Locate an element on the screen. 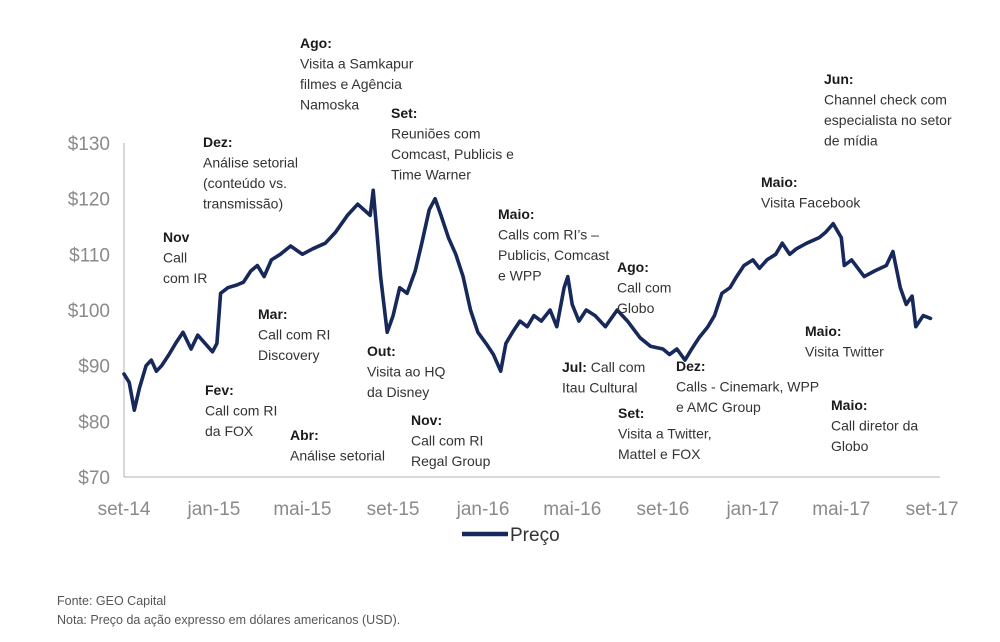 Image resolution: width=1000 pixels, height=642 pixels. annotation: Fev: Call com RI da FOX is located at coordinates (241, 410).